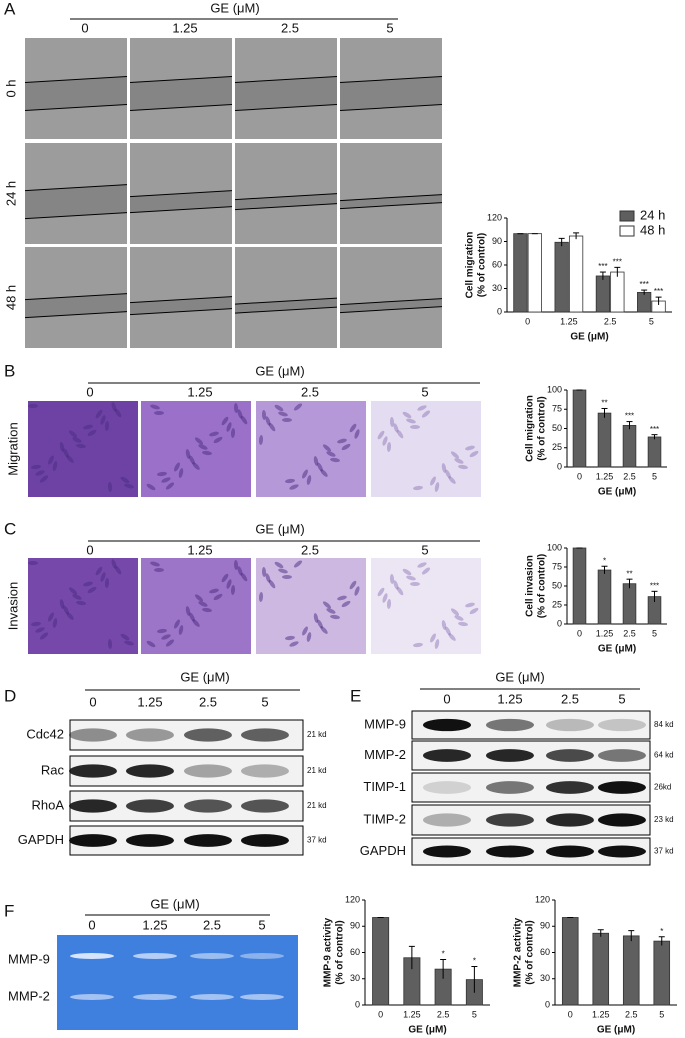 The image size is (685, 1038). What do you see at coordinates (41, 839) in the screenshot?
I see `blot-label: GAPDH` at bounding box center [41, 839].